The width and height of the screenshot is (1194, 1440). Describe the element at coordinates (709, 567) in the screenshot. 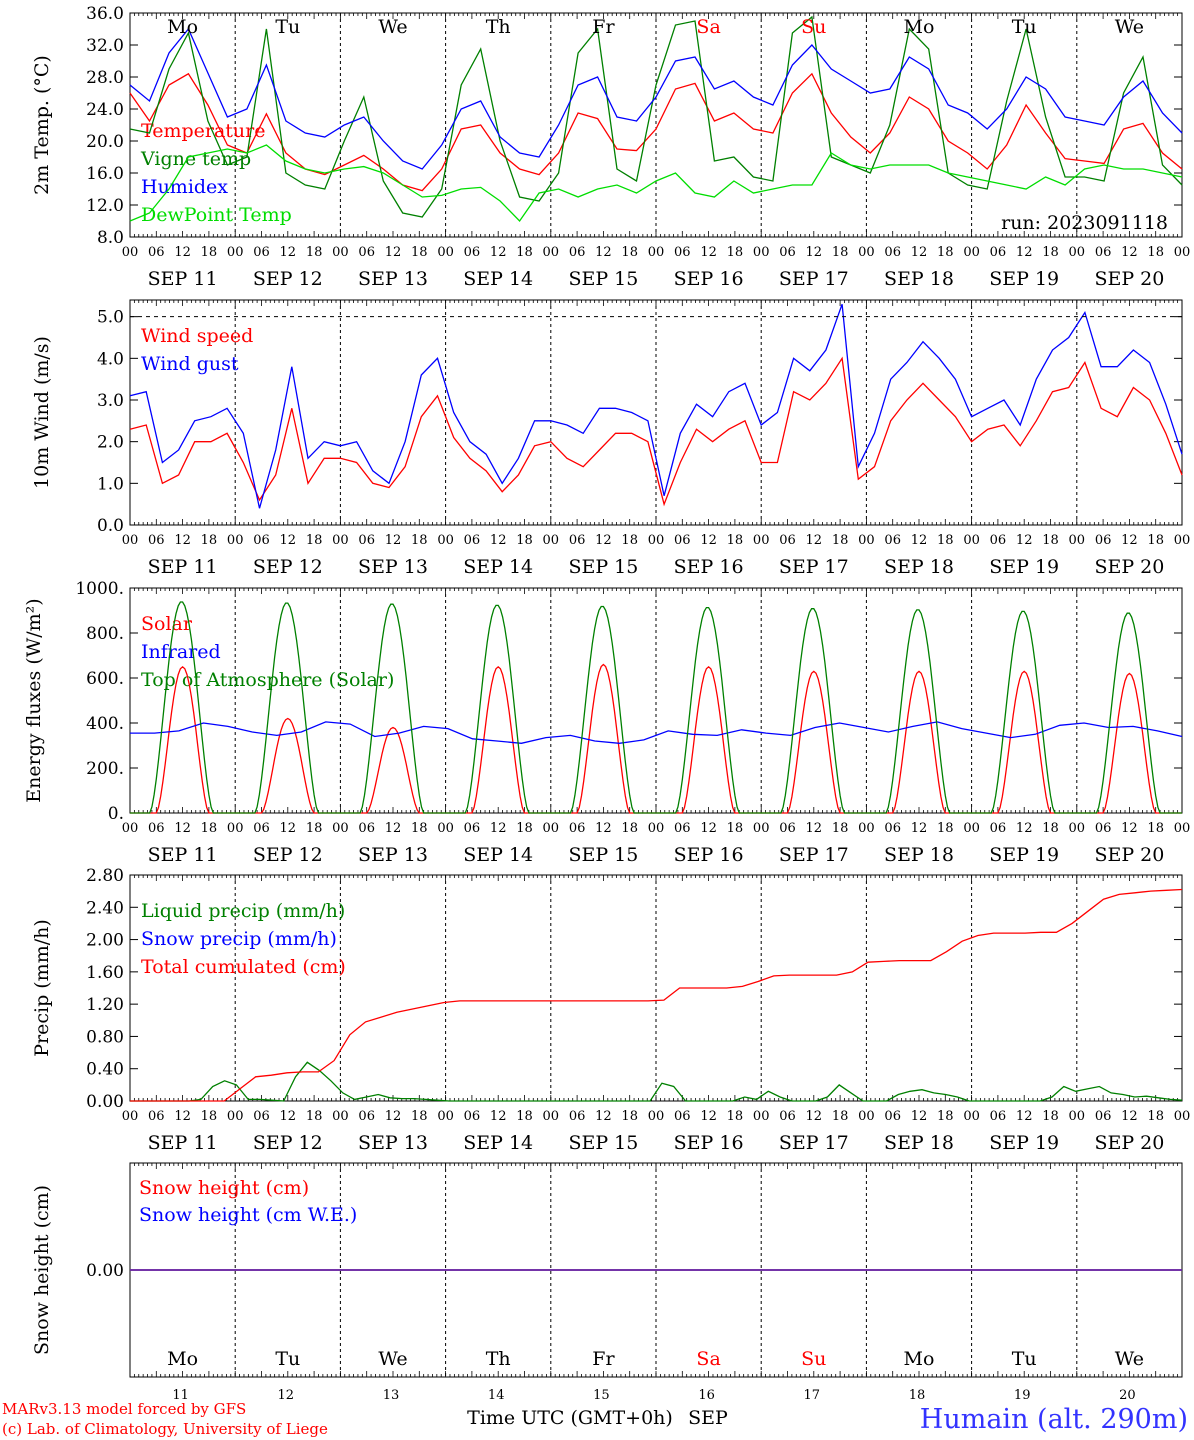

I see `date-label: SEP 16` at that location.